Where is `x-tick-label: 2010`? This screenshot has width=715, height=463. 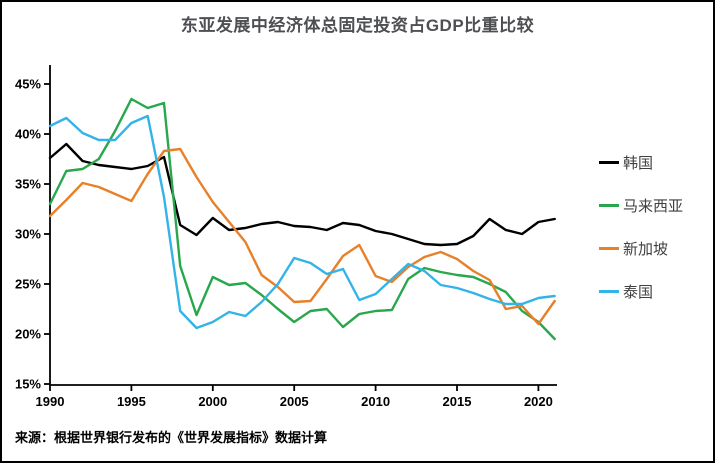
x-tick-label: 2010 is located at coordinates (375, 401).